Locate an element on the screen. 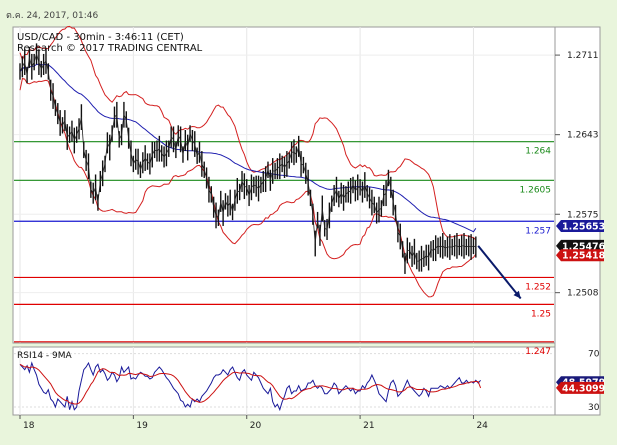 Image resolution: width=617 pixels, height=445 pixels. x-tick-label: 21 is located at coordinates (368, 426).